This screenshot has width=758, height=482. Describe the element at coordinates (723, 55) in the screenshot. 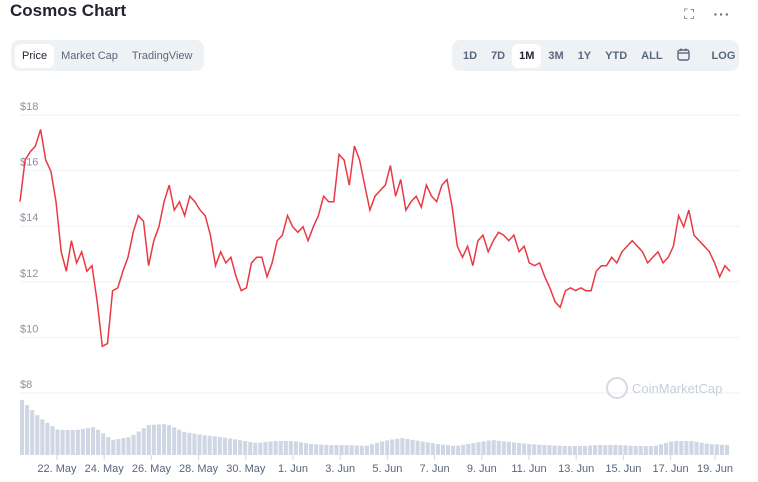

I see `log-toggle: LOG` at that location.